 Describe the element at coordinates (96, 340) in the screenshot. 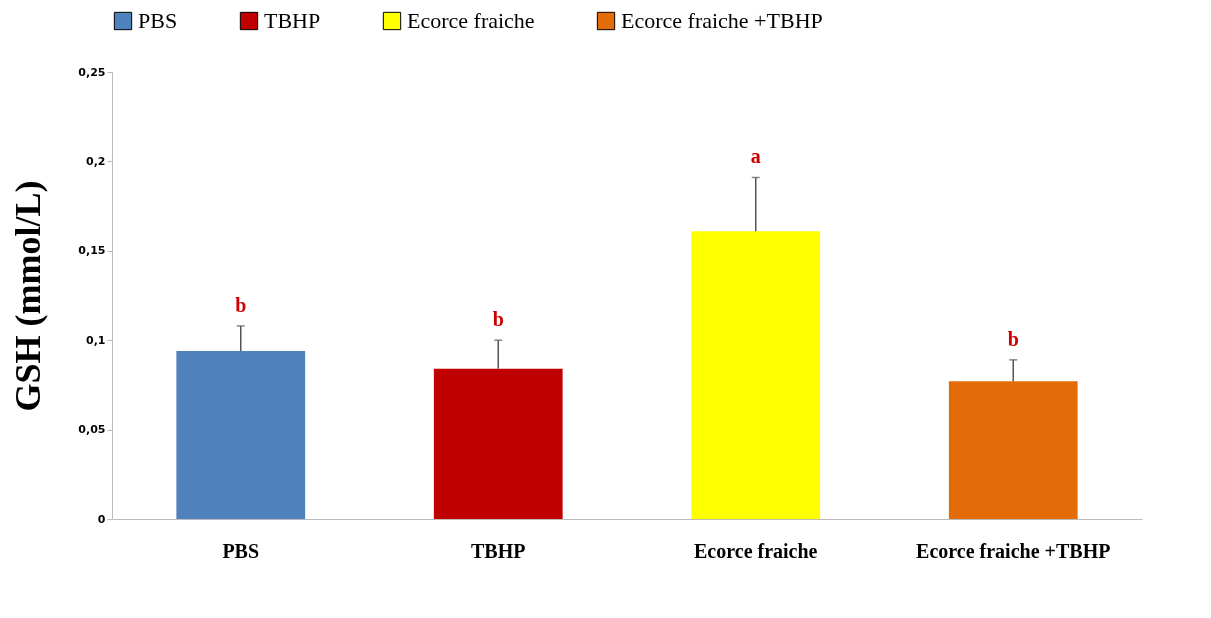

I see `y-tick-label: 0,1` at that location.